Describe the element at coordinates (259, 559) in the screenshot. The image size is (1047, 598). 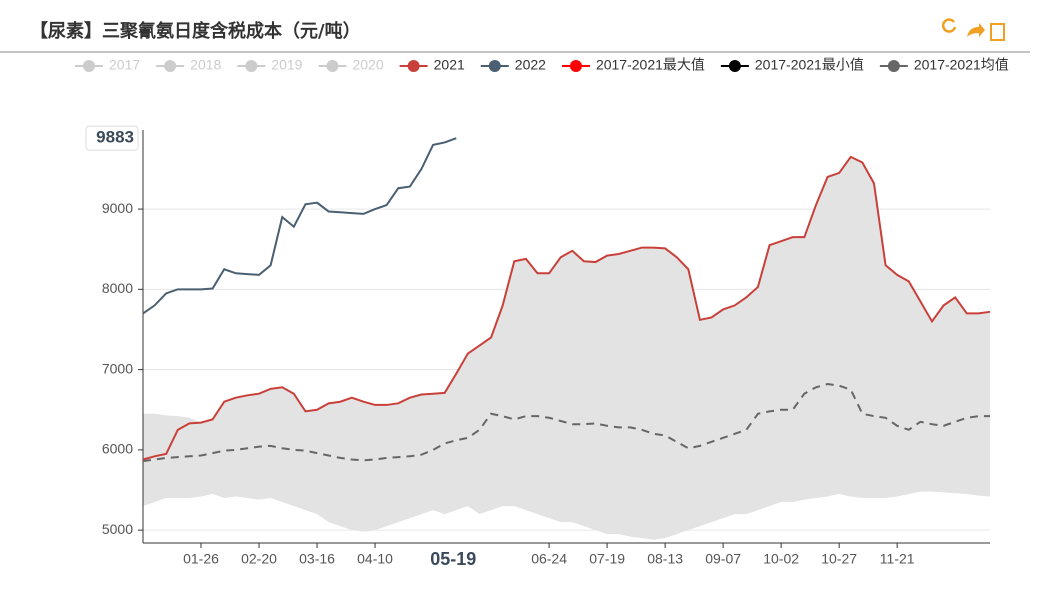
I see `x-tick-label: 02-20` at that location.